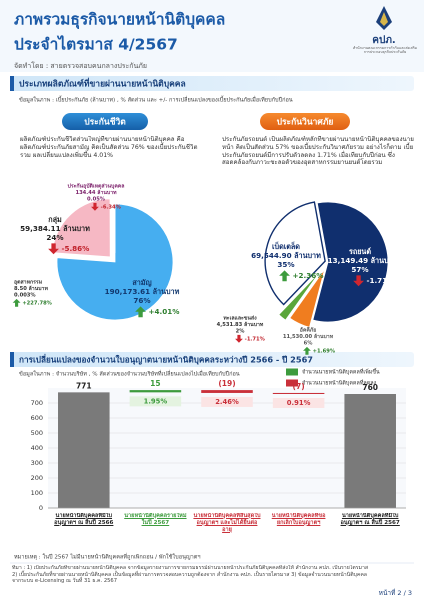  I want to click on slice-name: อัคคีภัย, so click(308, 330).